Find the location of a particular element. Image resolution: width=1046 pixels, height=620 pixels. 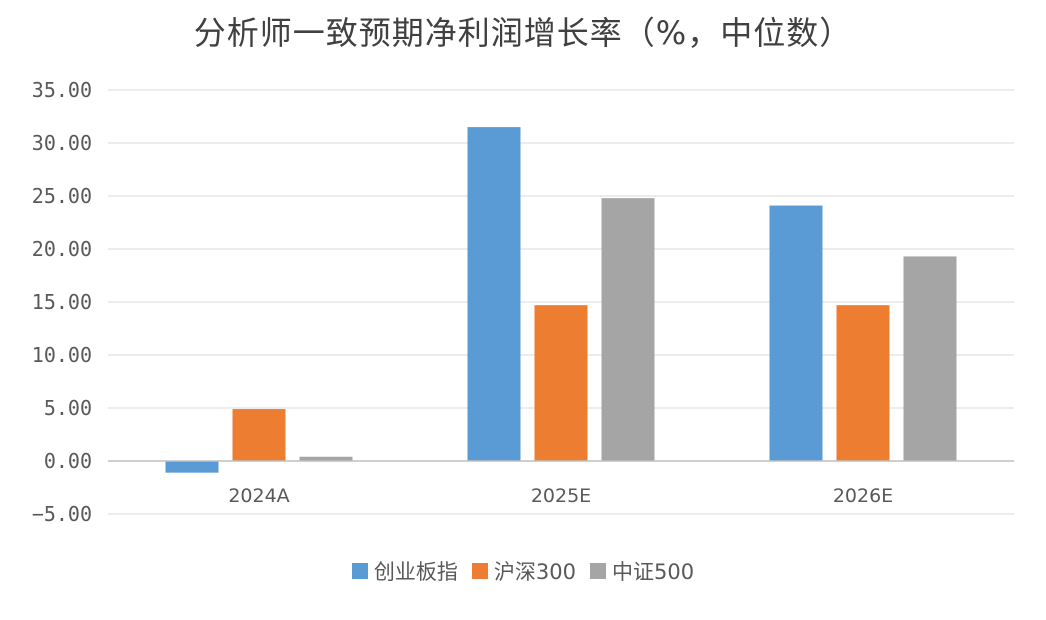

y-tick-label: 20.00 is located at coordinates (62, 249).